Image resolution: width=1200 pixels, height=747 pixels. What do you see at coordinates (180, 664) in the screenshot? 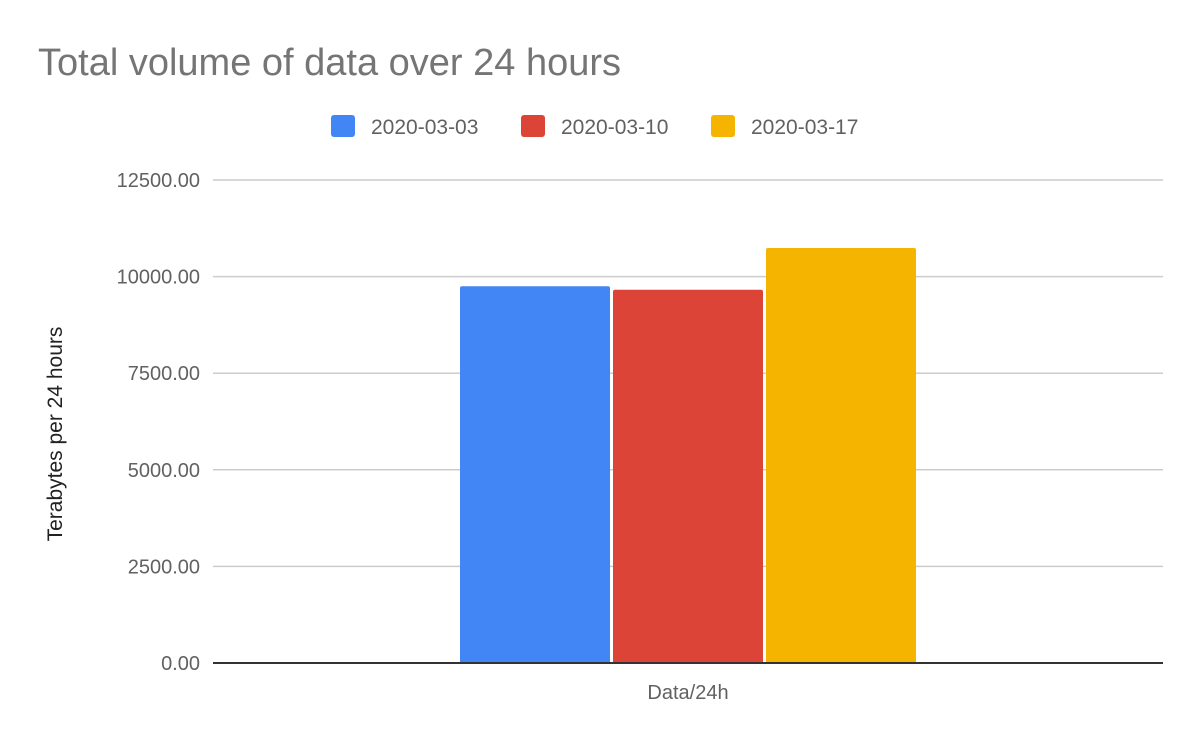
I see `y-tick-label: 0.00` at bounding box center [180, 664].